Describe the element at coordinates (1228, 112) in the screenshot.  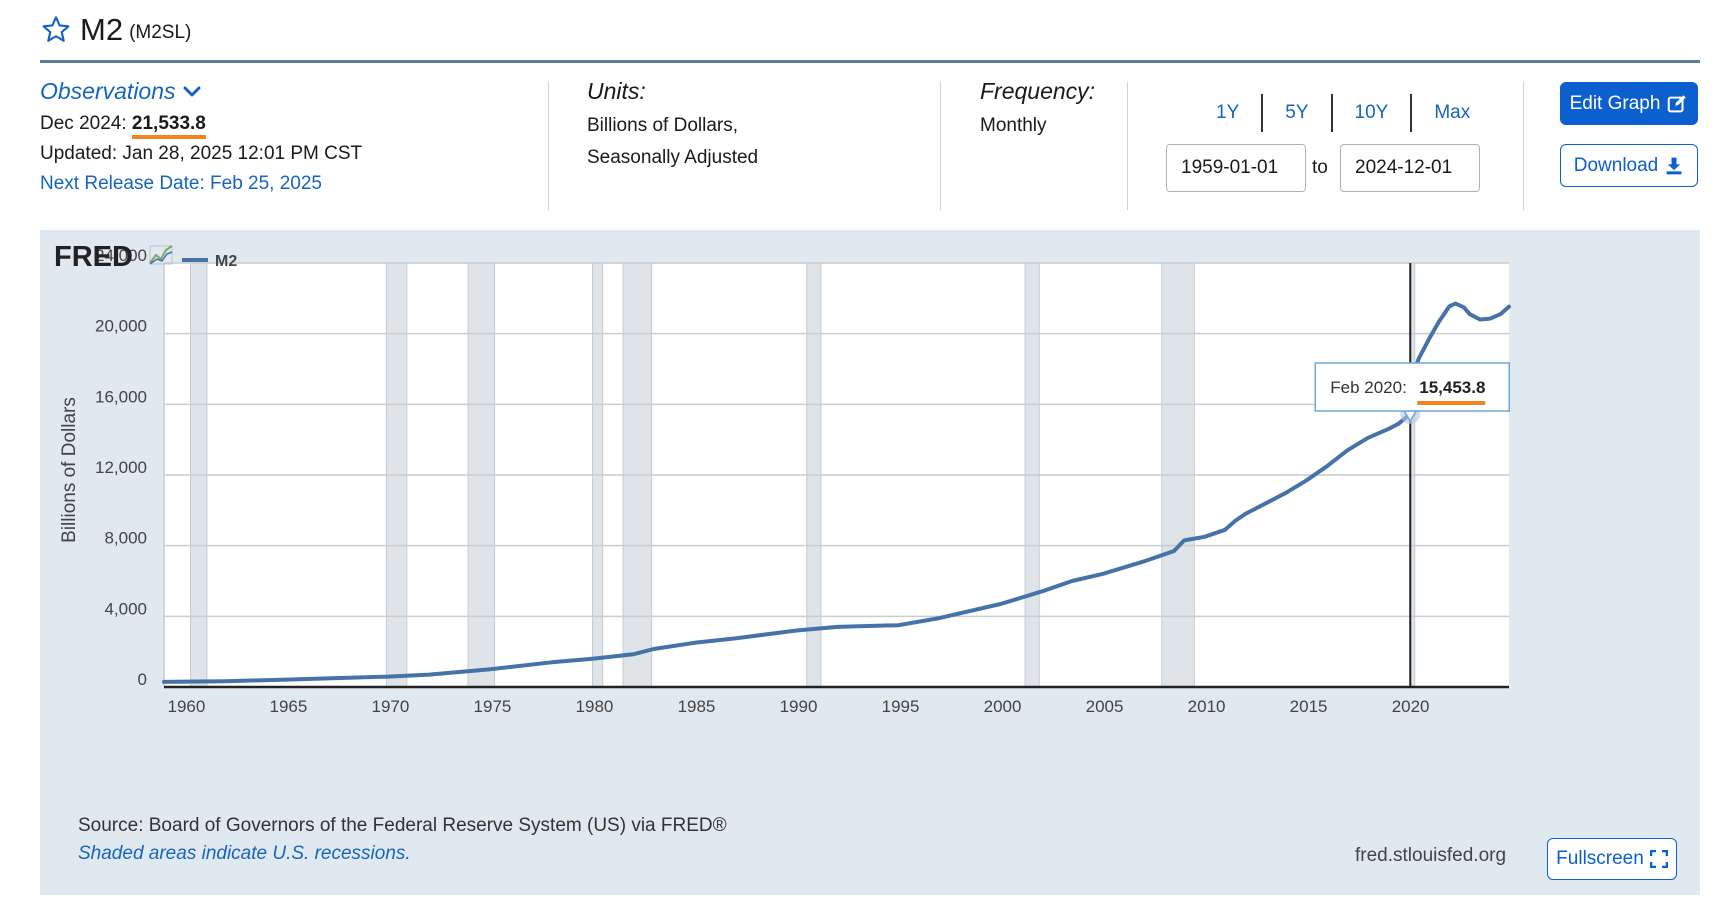
I see `range-1y-button: 1Y` at that location.